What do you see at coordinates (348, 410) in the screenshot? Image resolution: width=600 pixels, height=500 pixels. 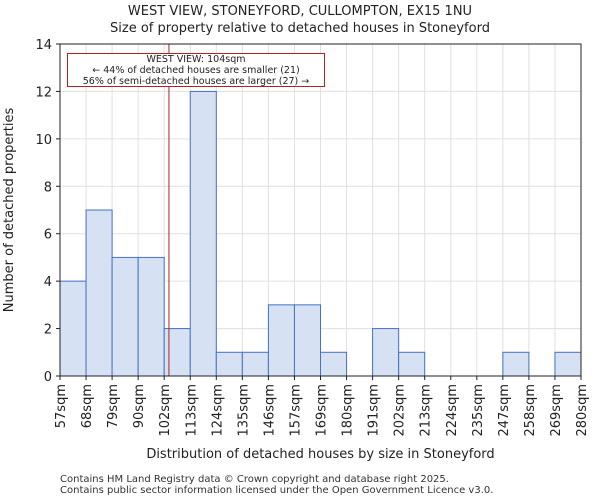 I see `x-tick-label: 180sqm` at bounding box center [348, 410].